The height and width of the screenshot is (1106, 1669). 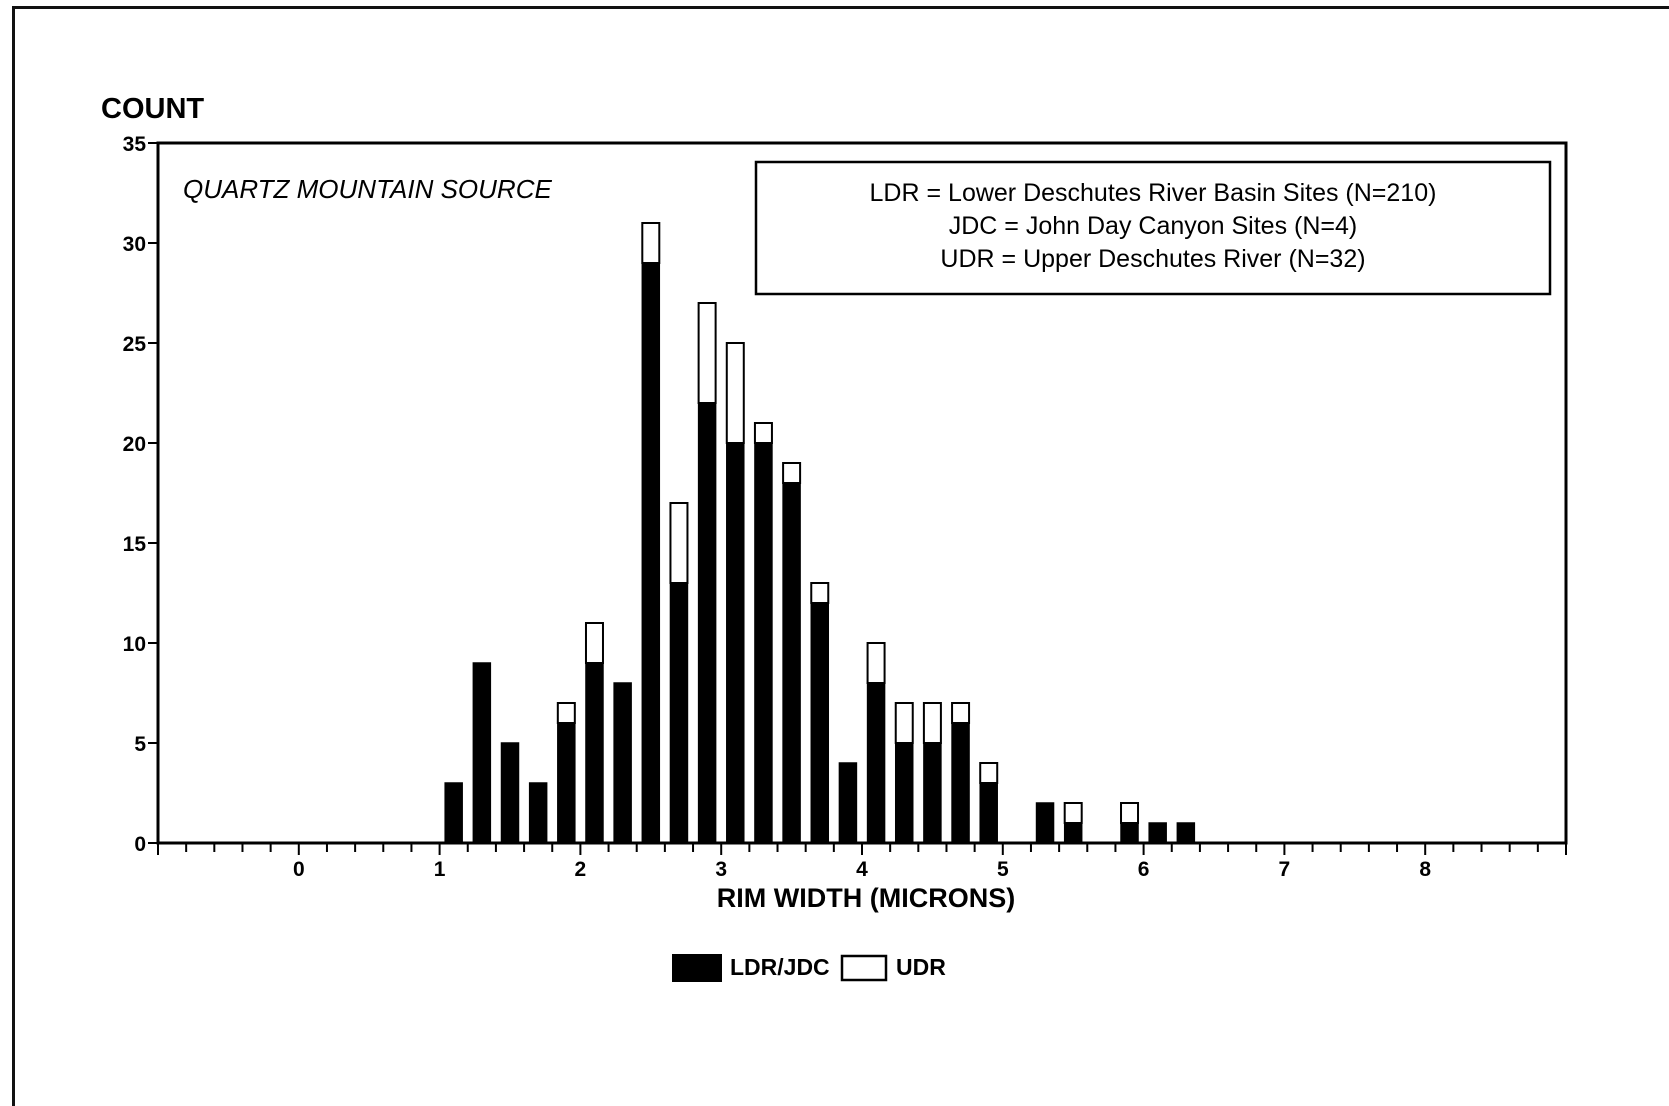 I want to click on y-tick-label: 35, so click(x=135, y=144).